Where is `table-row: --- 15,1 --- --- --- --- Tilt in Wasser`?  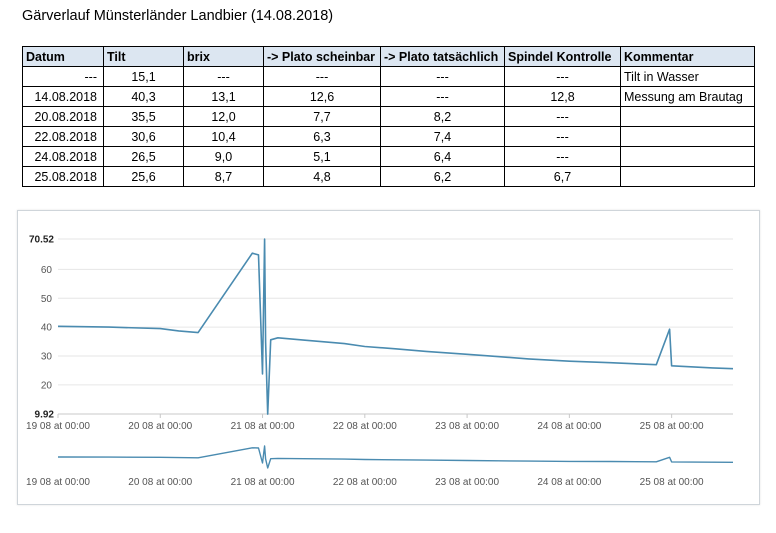
table-row: --- 15,1 --- --- --- --- Tilt in Wasser is located at coordinates (388, 76).